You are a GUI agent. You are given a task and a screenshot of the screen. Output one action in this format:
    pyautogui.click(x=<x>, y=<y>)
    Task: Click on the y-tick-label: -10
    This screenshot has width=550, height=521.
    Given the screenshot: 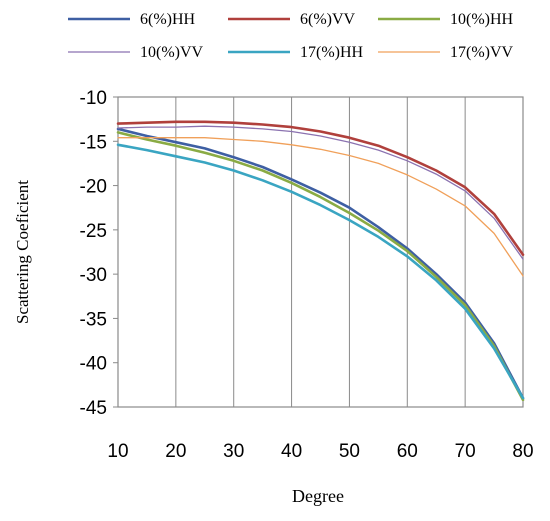 What is the action you would take?
    pyautogui.click(x=93, y=98)
    